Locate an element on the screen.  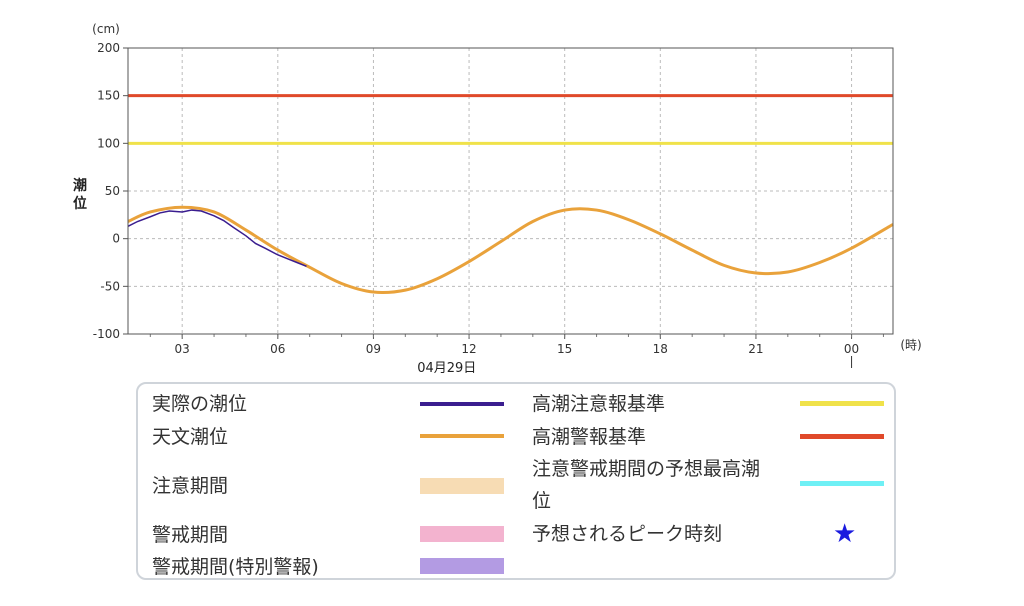
legend-label-caution-period: 注意期間 is located at coordinates (190, 486).